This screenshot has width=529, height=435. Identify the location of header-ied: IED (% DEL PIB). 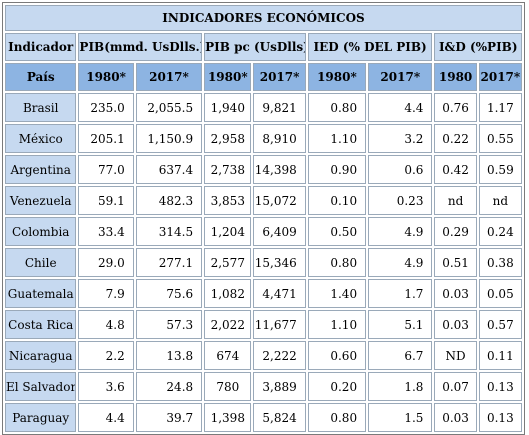
(370, 47).